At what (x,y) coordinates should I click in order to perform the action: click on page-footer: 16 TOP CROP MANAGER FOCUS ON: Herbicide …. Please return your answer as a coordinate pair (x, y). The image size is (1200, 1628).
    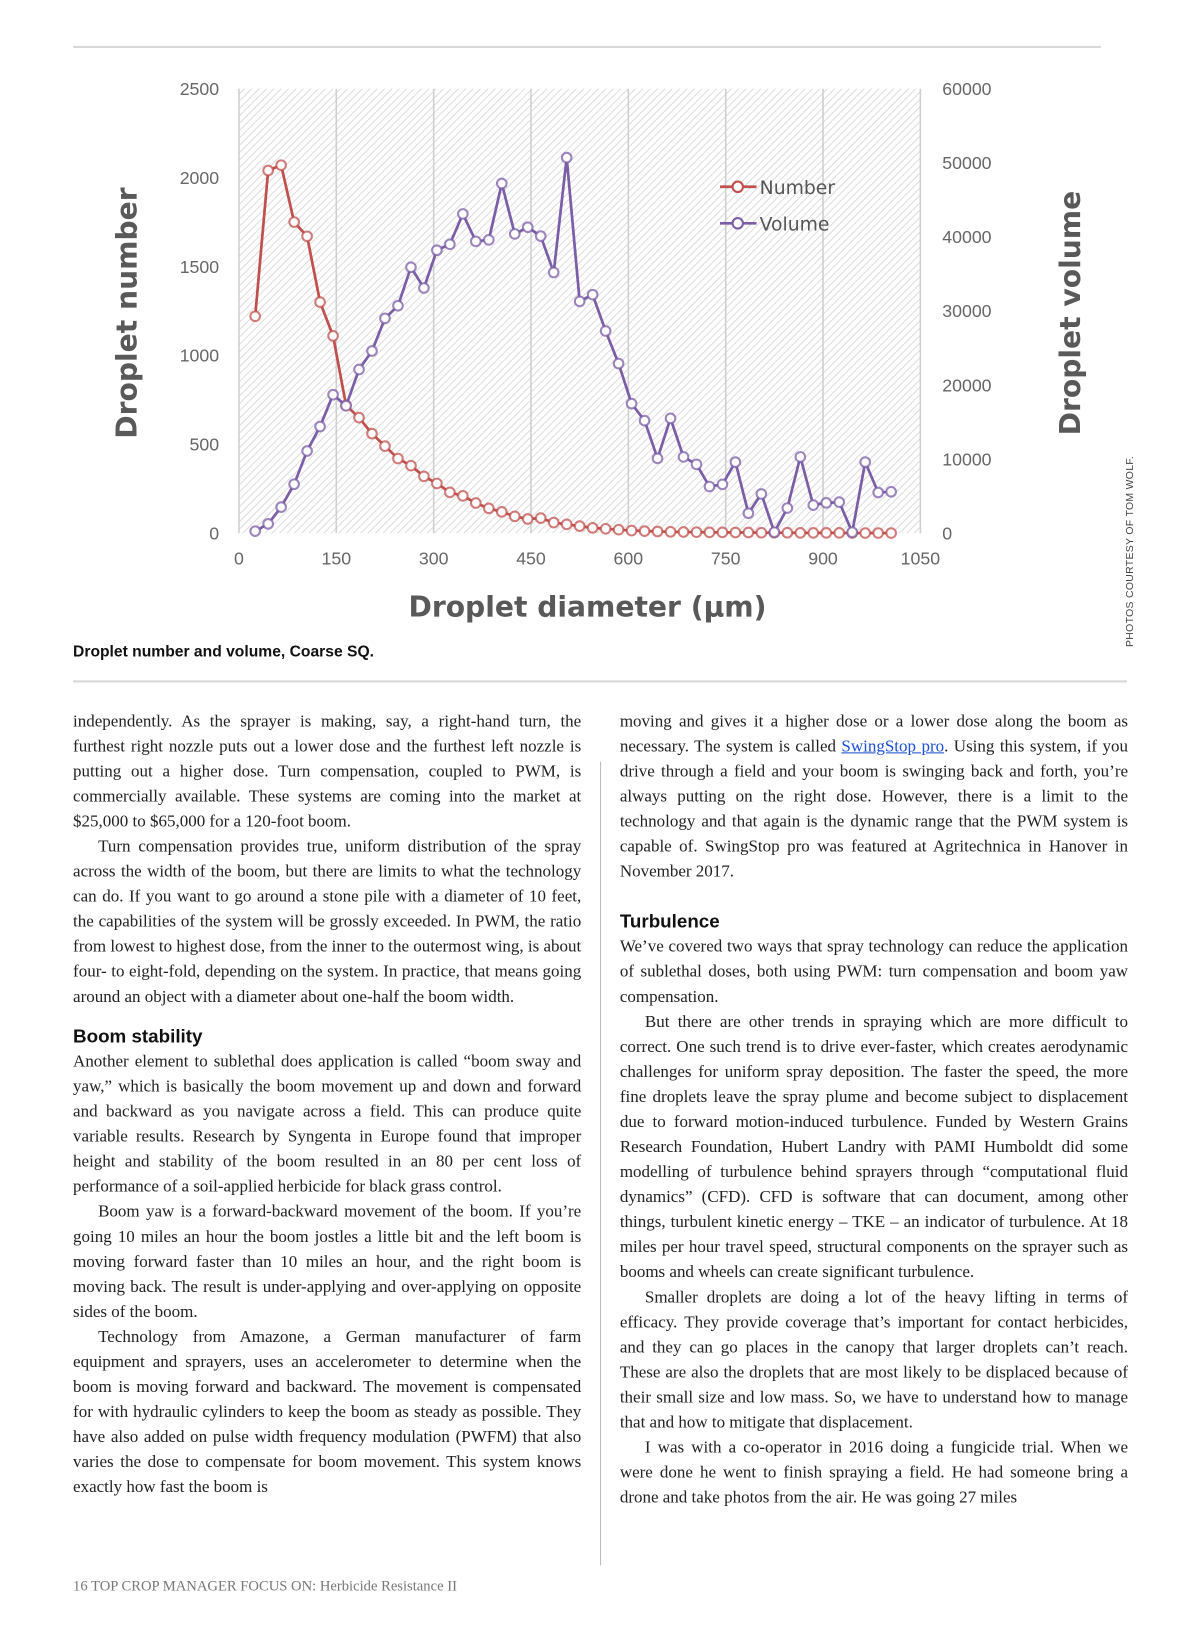
    Looking at the image, I should click on (265, 1586).